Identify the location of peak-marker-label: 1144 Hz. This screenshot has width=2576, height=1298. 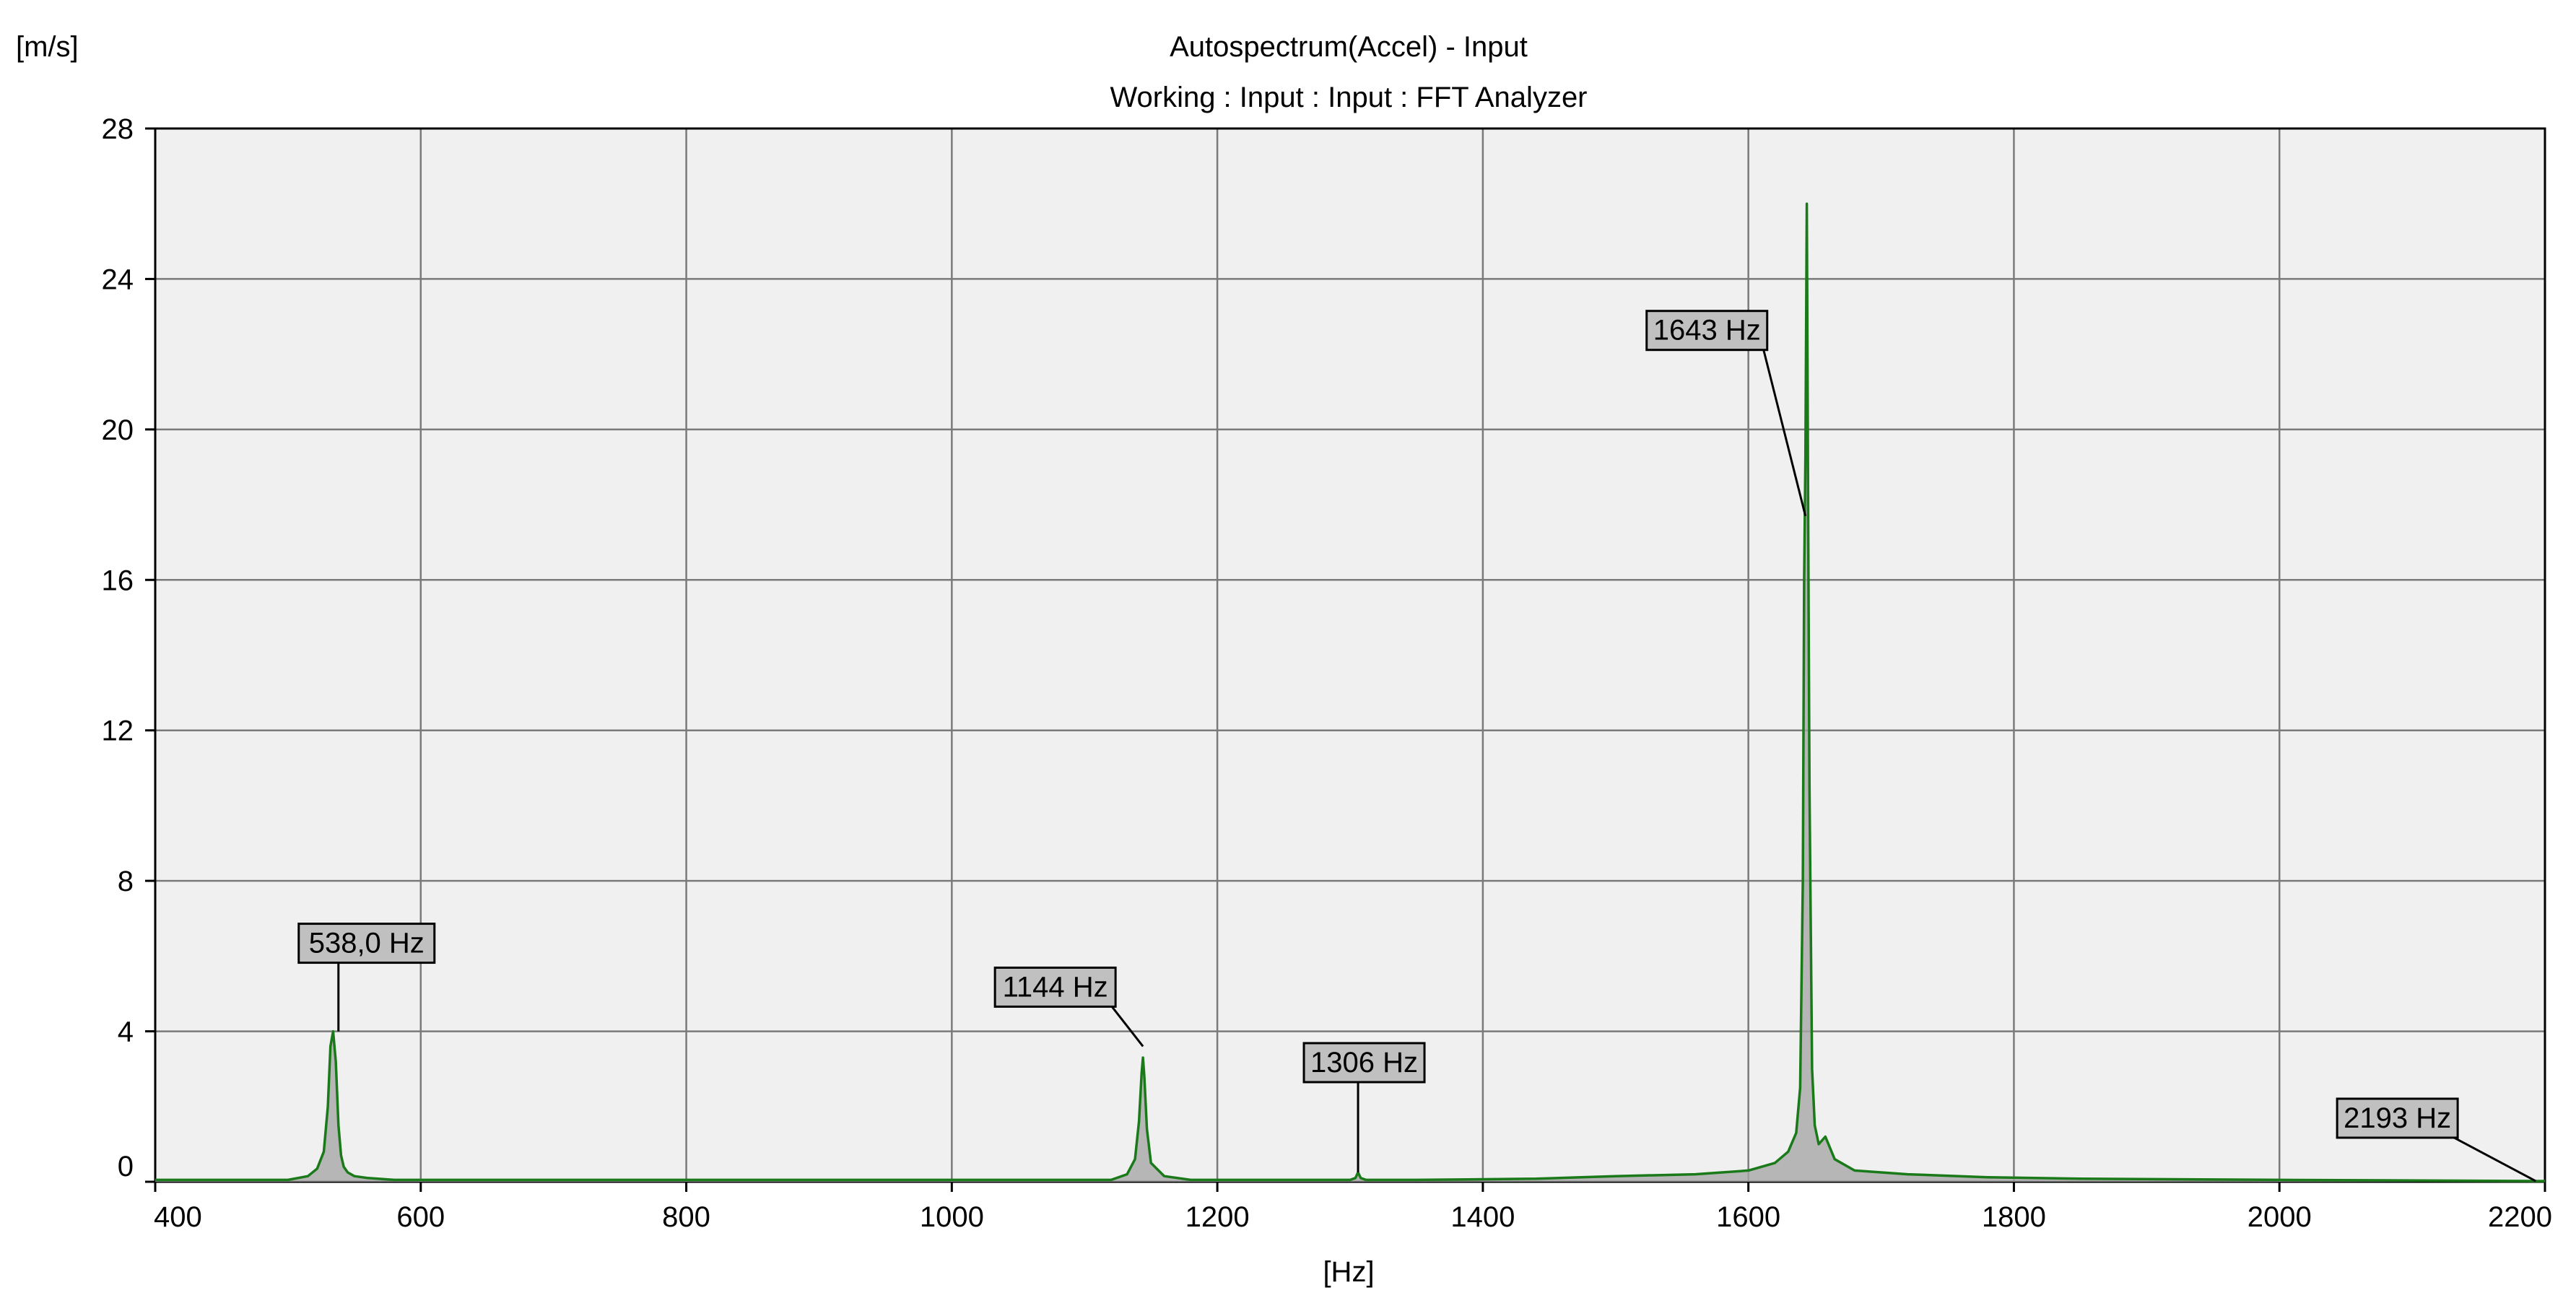
(1055, 987).